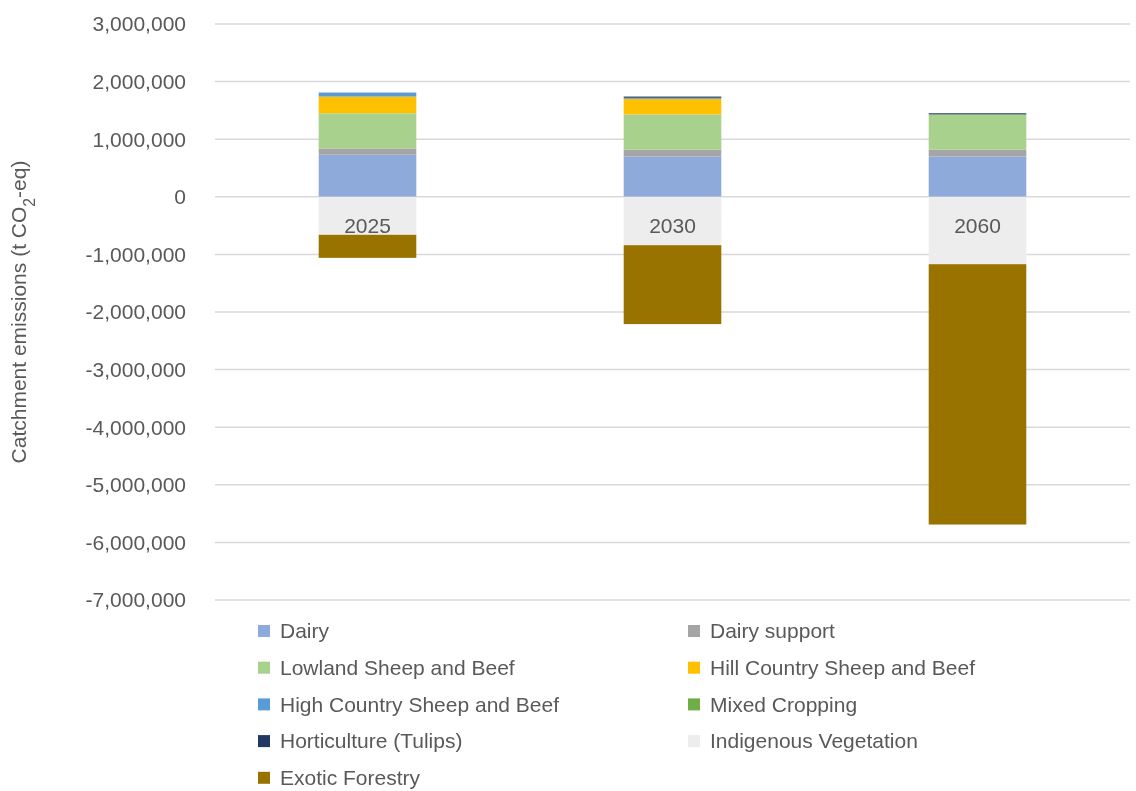  What do you see at coordinates (135, 427) in the screenshot?
I see `y-tick-label: -4,000,000` at bounding box center [135, 427].